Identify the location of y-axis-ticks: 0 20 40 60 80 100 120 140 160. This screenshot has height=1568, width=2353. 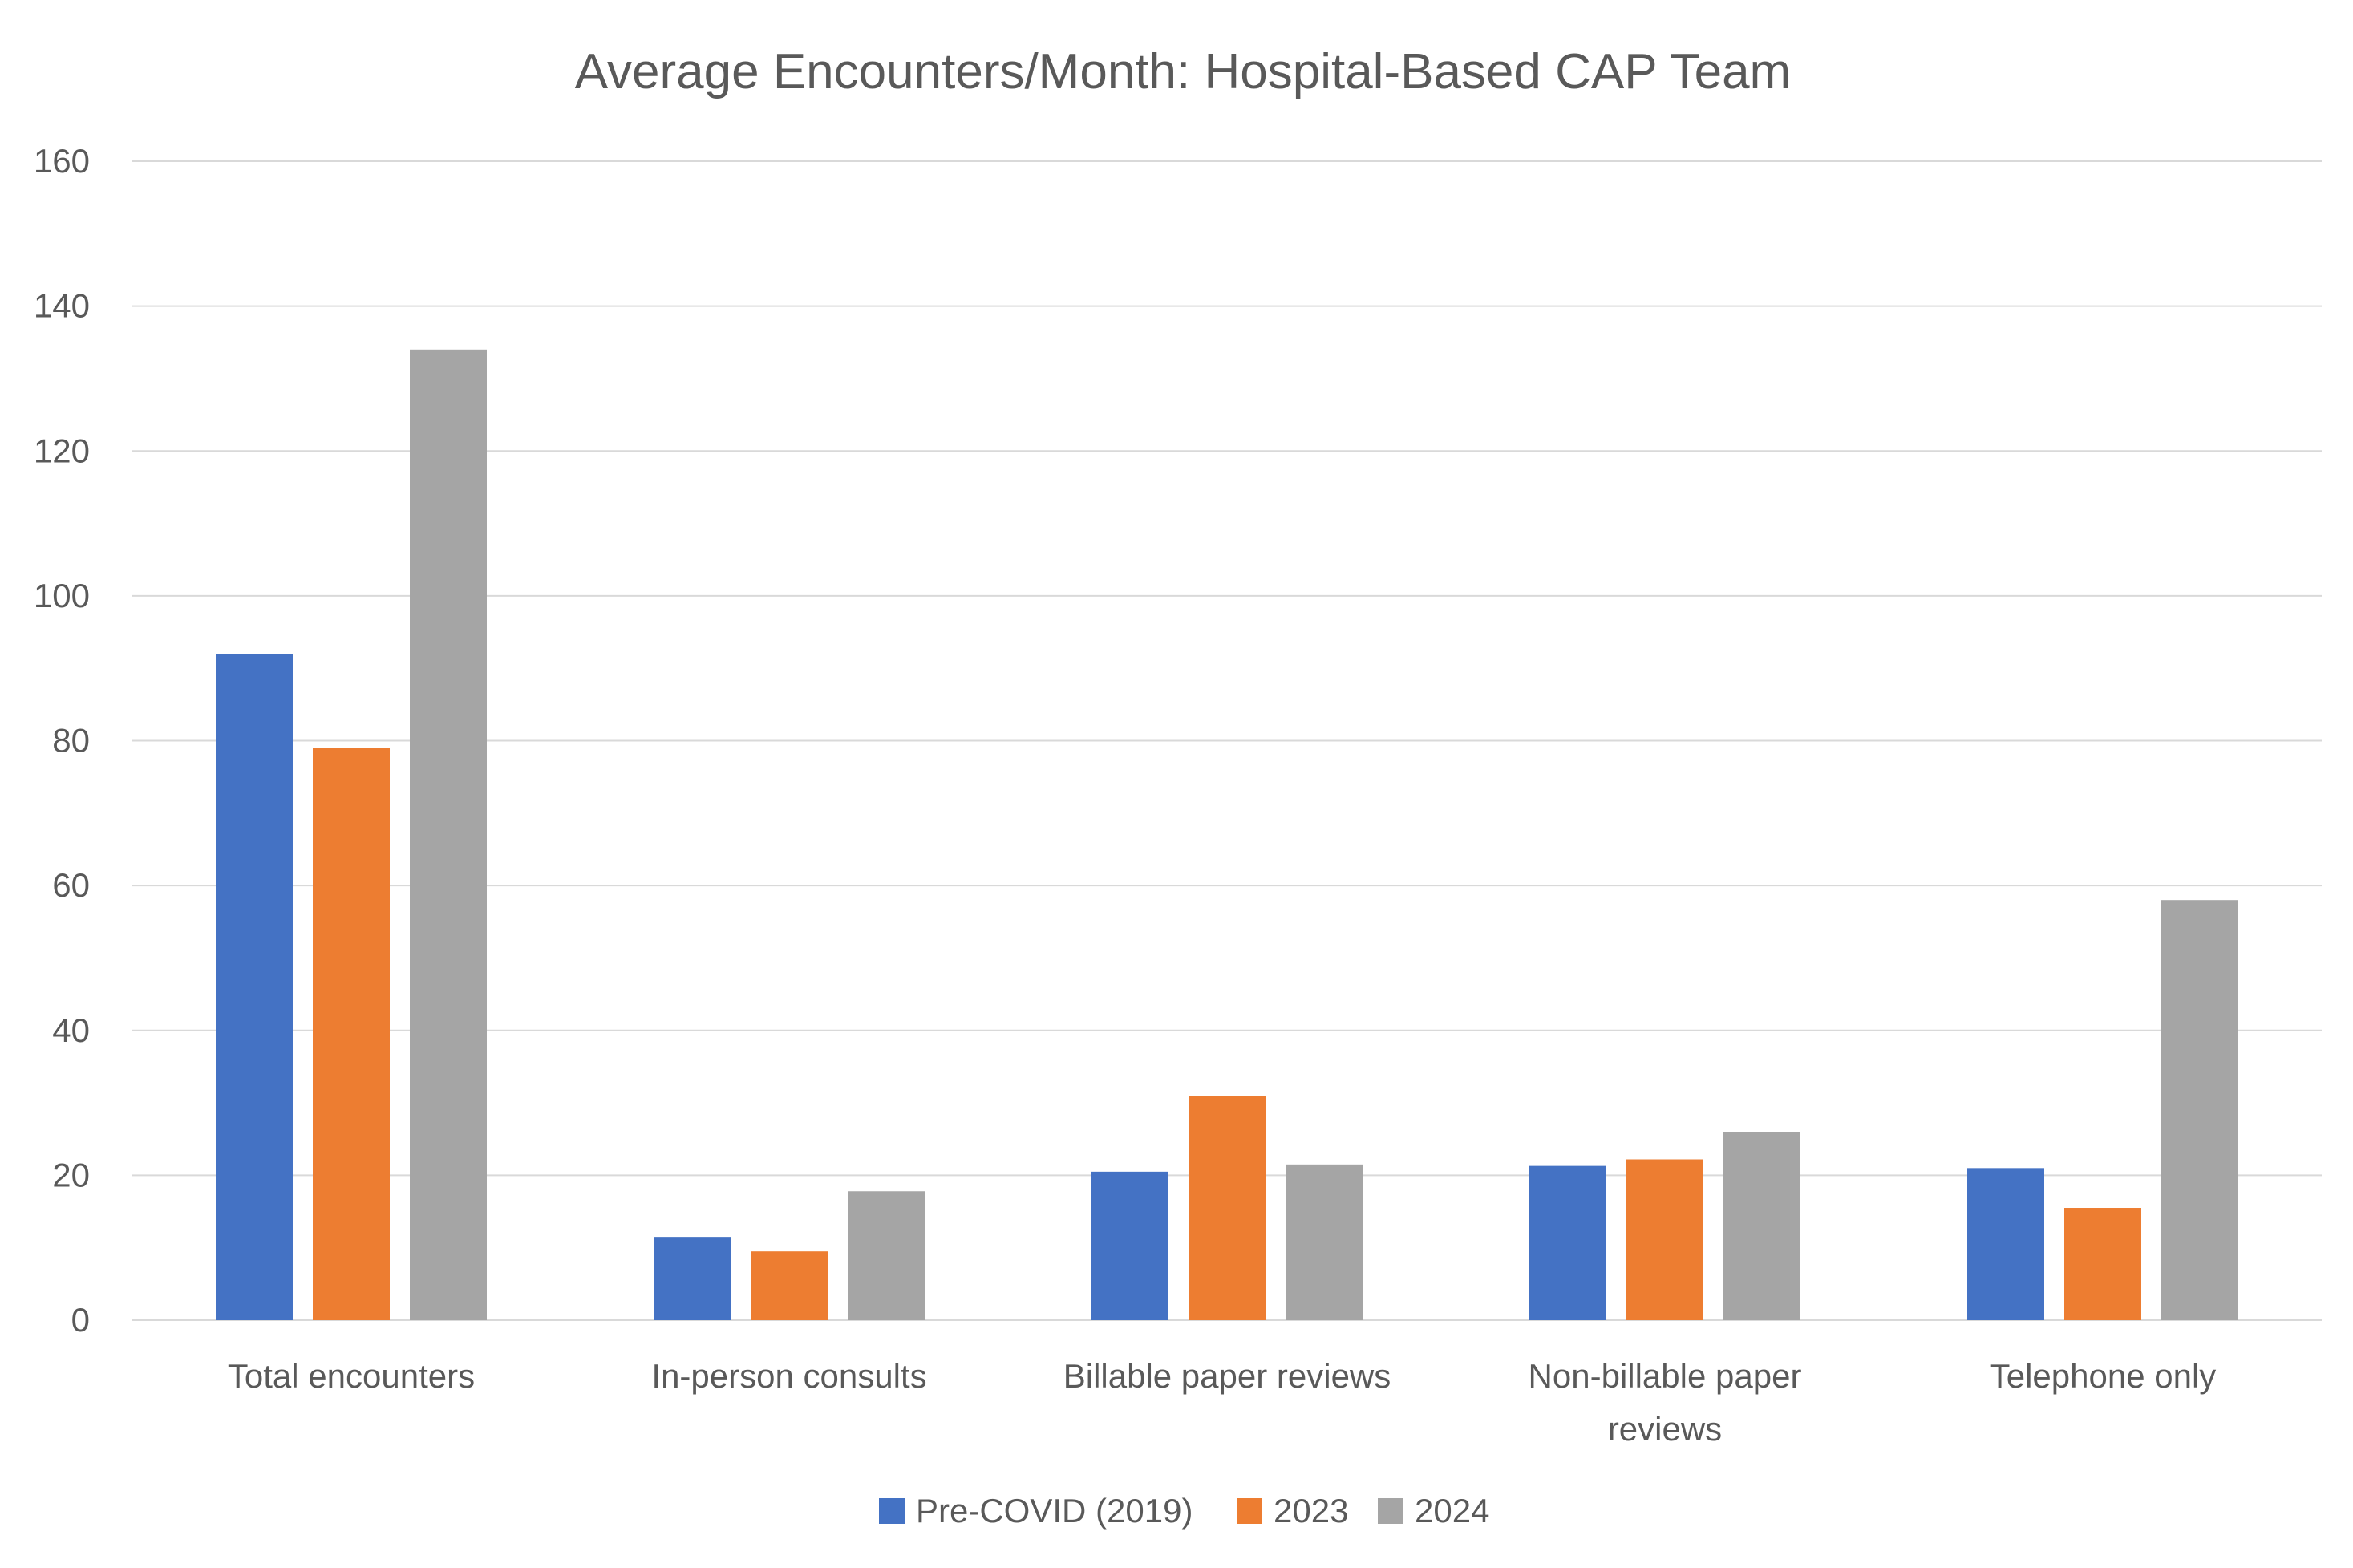
(62, 741).